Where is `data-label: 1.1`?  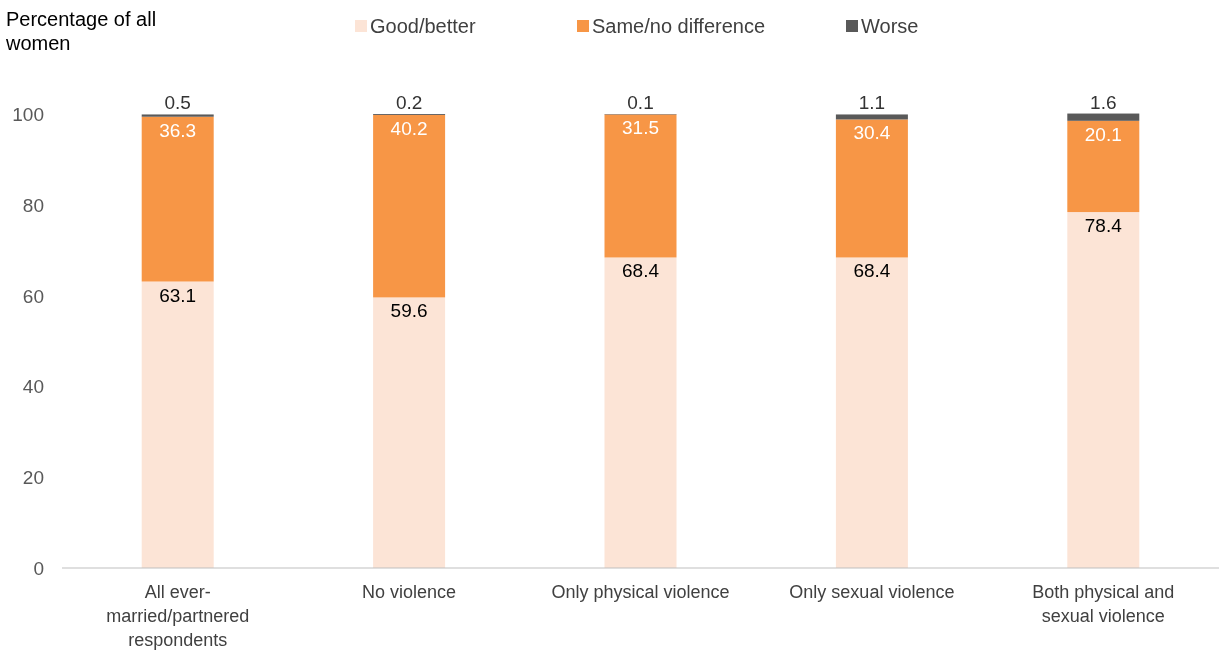 data-label: 1.1 is located at coordinates (872, 103).